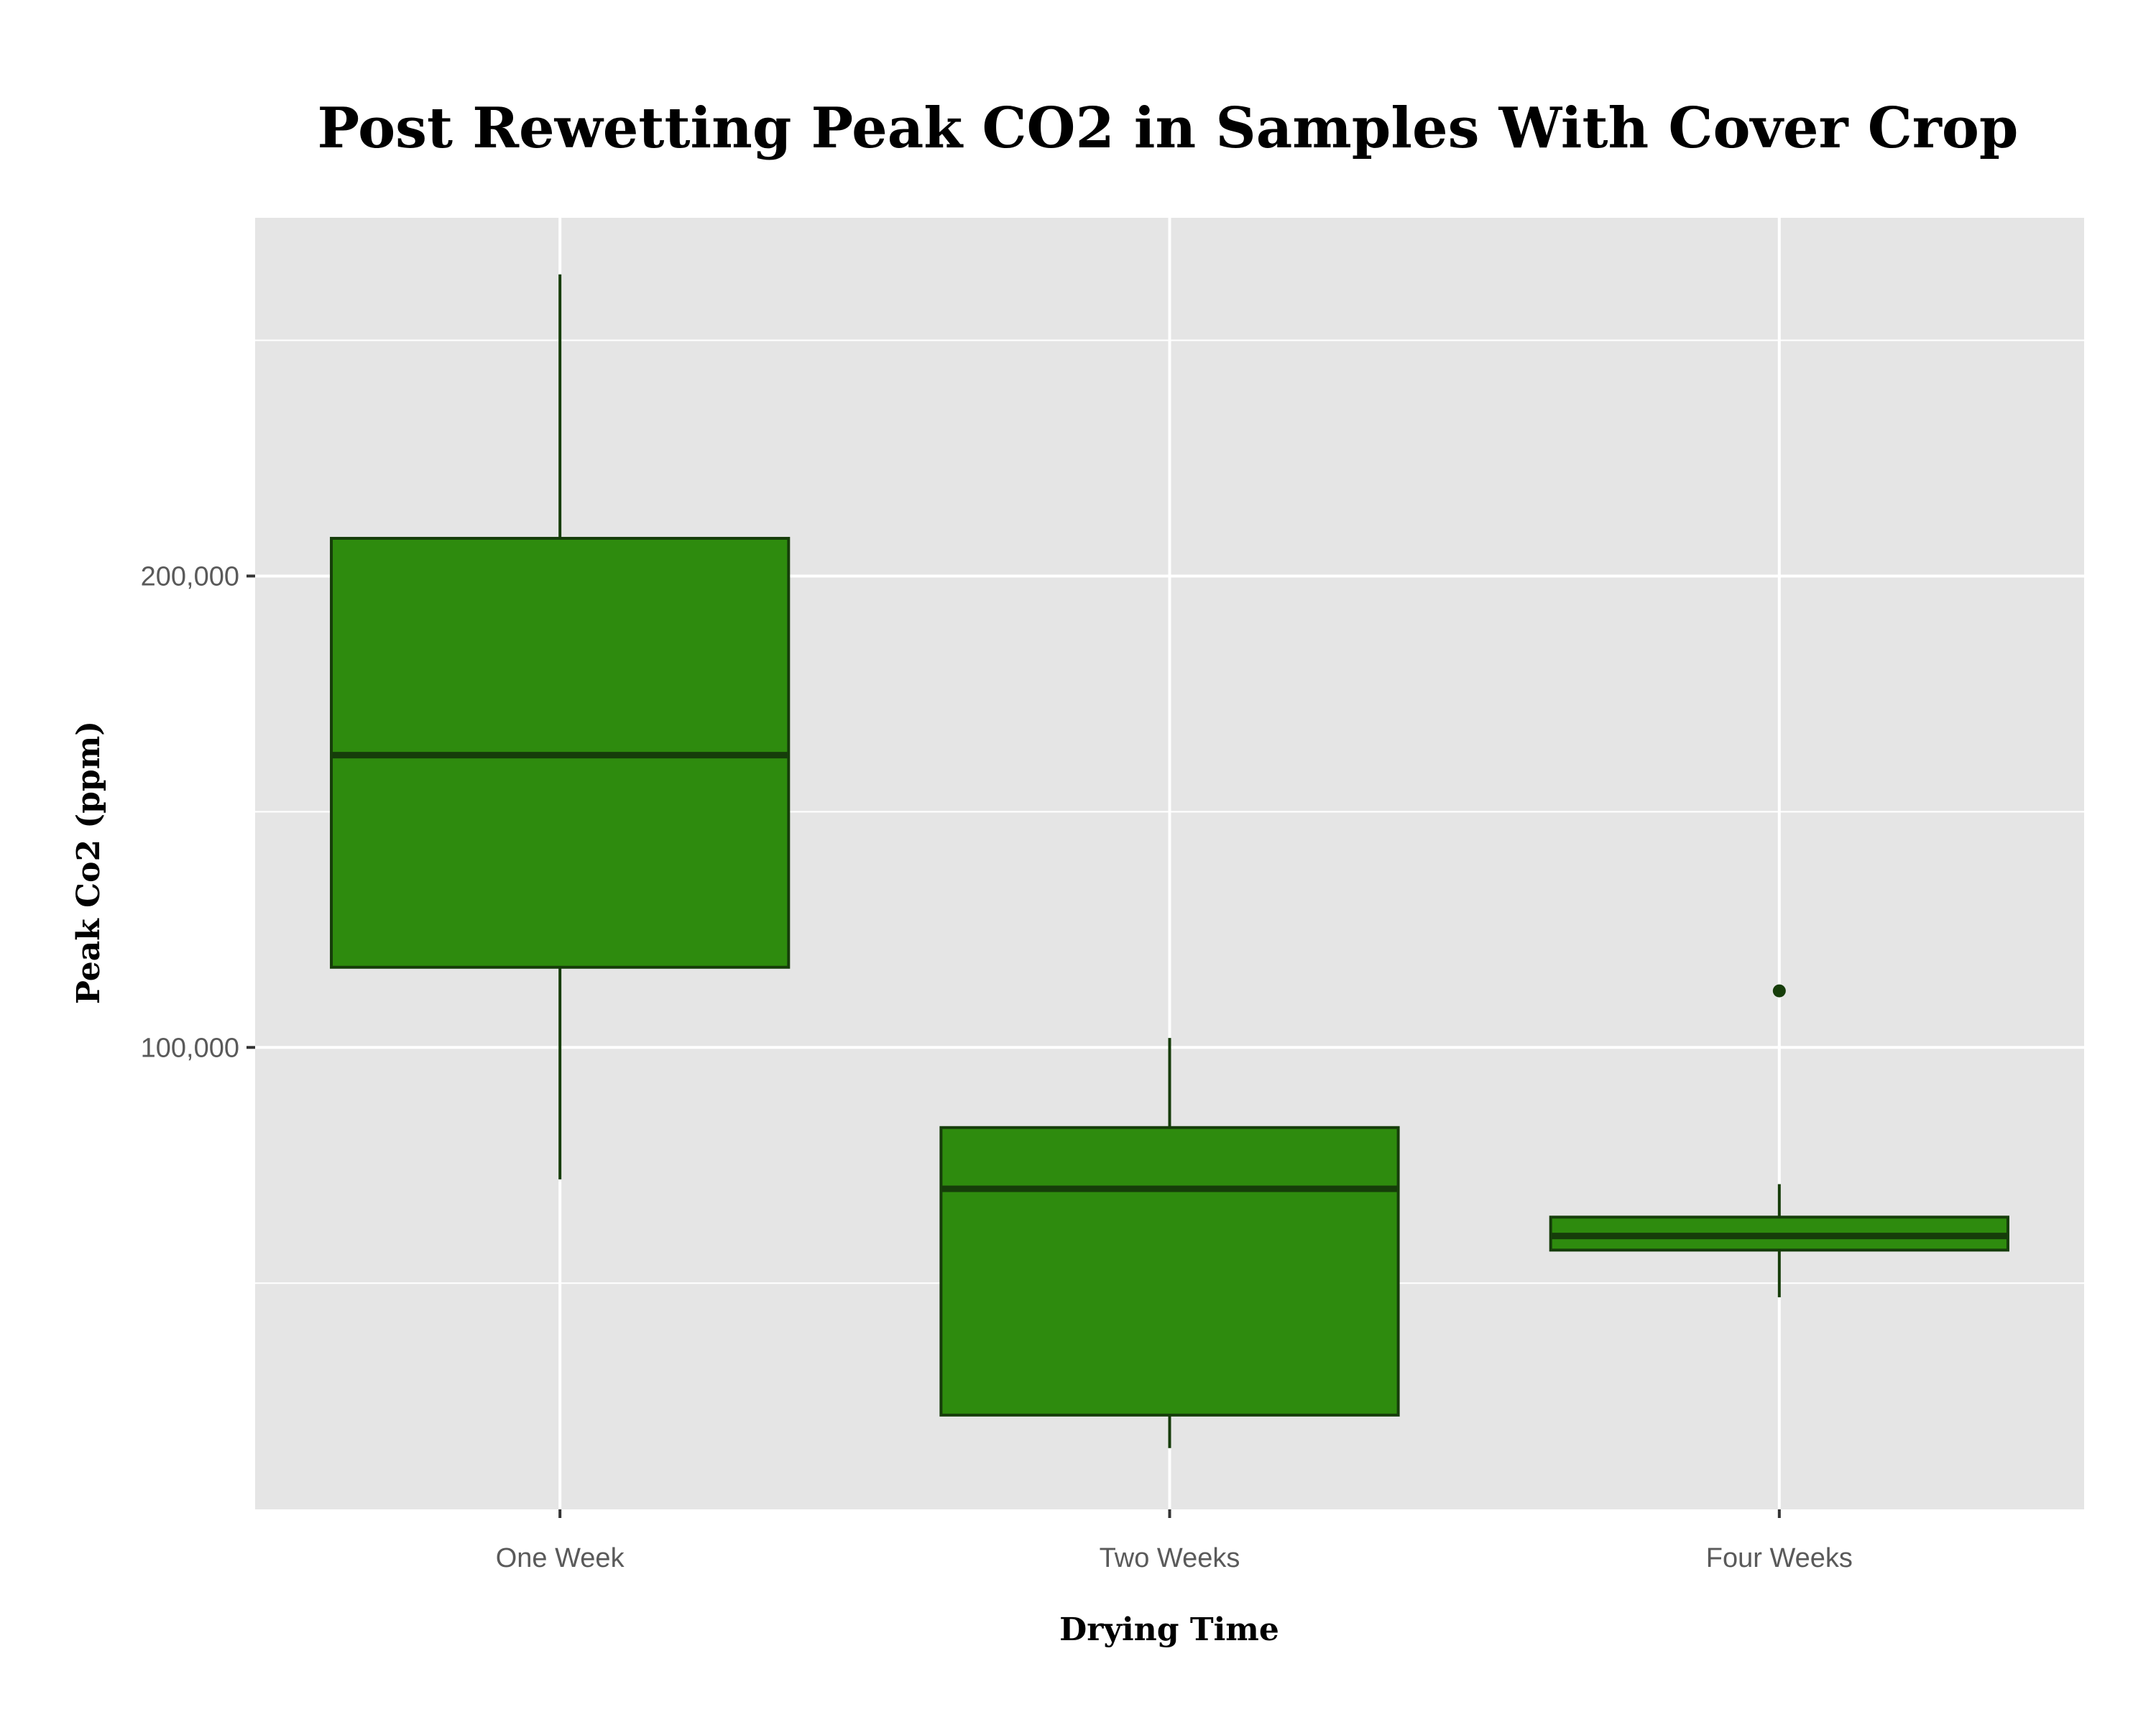 This screenshot has height=1725, width=2156. Describe the element at coordinates (1779, 1140) in the screenshot. I see `box-four-weeks` at that location.